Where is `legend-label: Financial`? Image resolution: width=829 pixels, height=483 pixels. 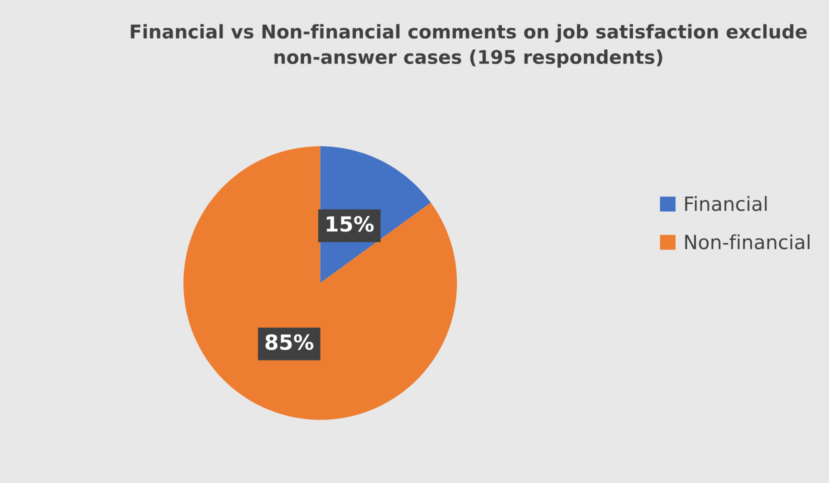
legend-label: Financial is located at coordinates (726, 204).